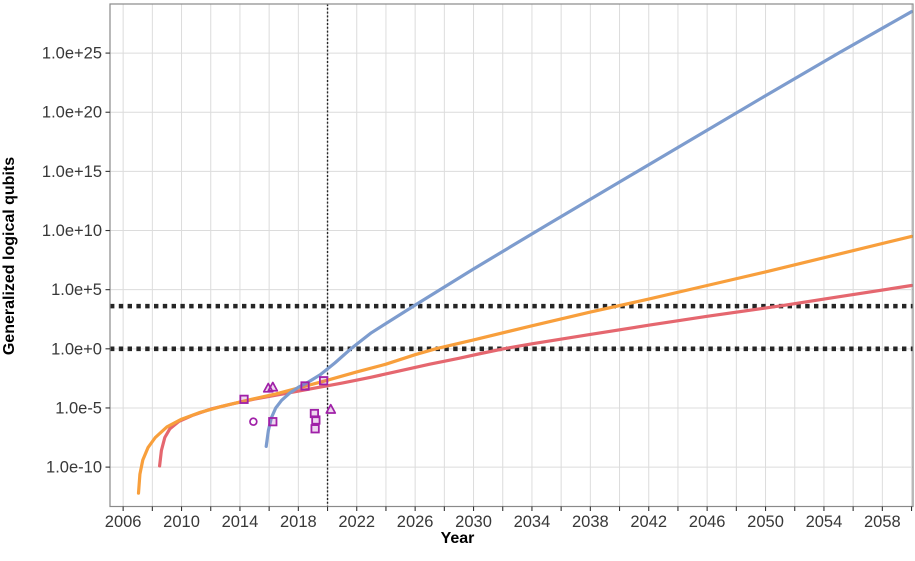  What do you see at coordinates (253, 421) in the screenshot?
I see `scatter-circle-marker` at bounding box center [253, 421].